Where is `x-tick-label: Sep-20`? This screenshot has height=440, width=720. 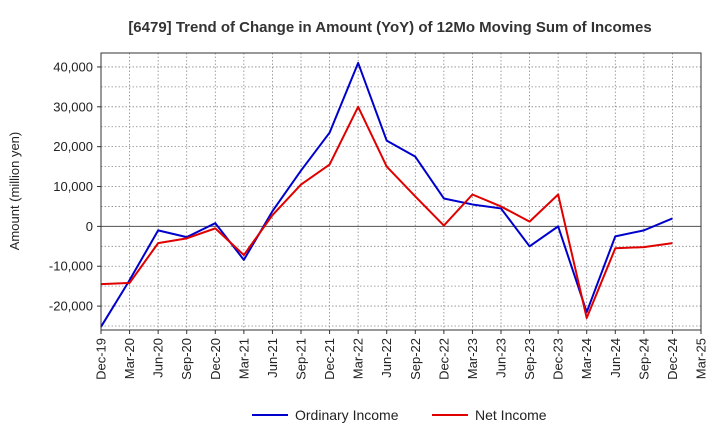
x-tick-label: Sep-20 is located at coordinates (186, 359).